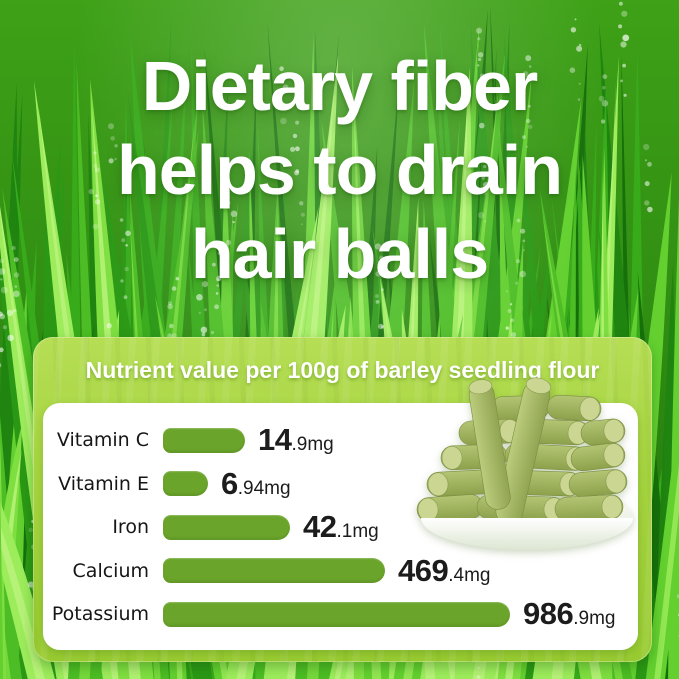 The width and height of the screenshot is (679, 679). I want to click on nutrient-value: 42.1mg, so click(341, 527).